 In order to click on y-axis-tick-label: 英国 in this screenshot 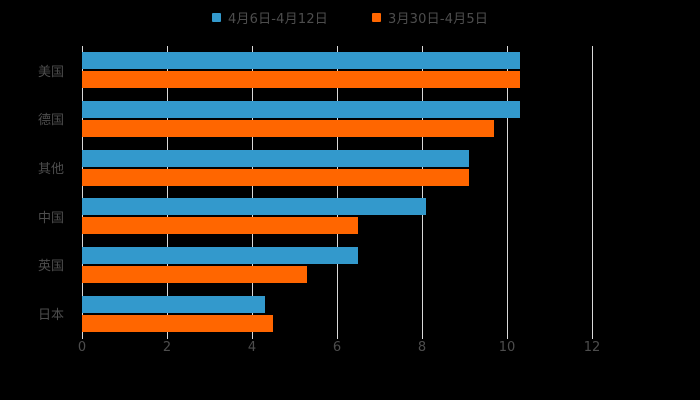, I will do `click(50, 267)`.